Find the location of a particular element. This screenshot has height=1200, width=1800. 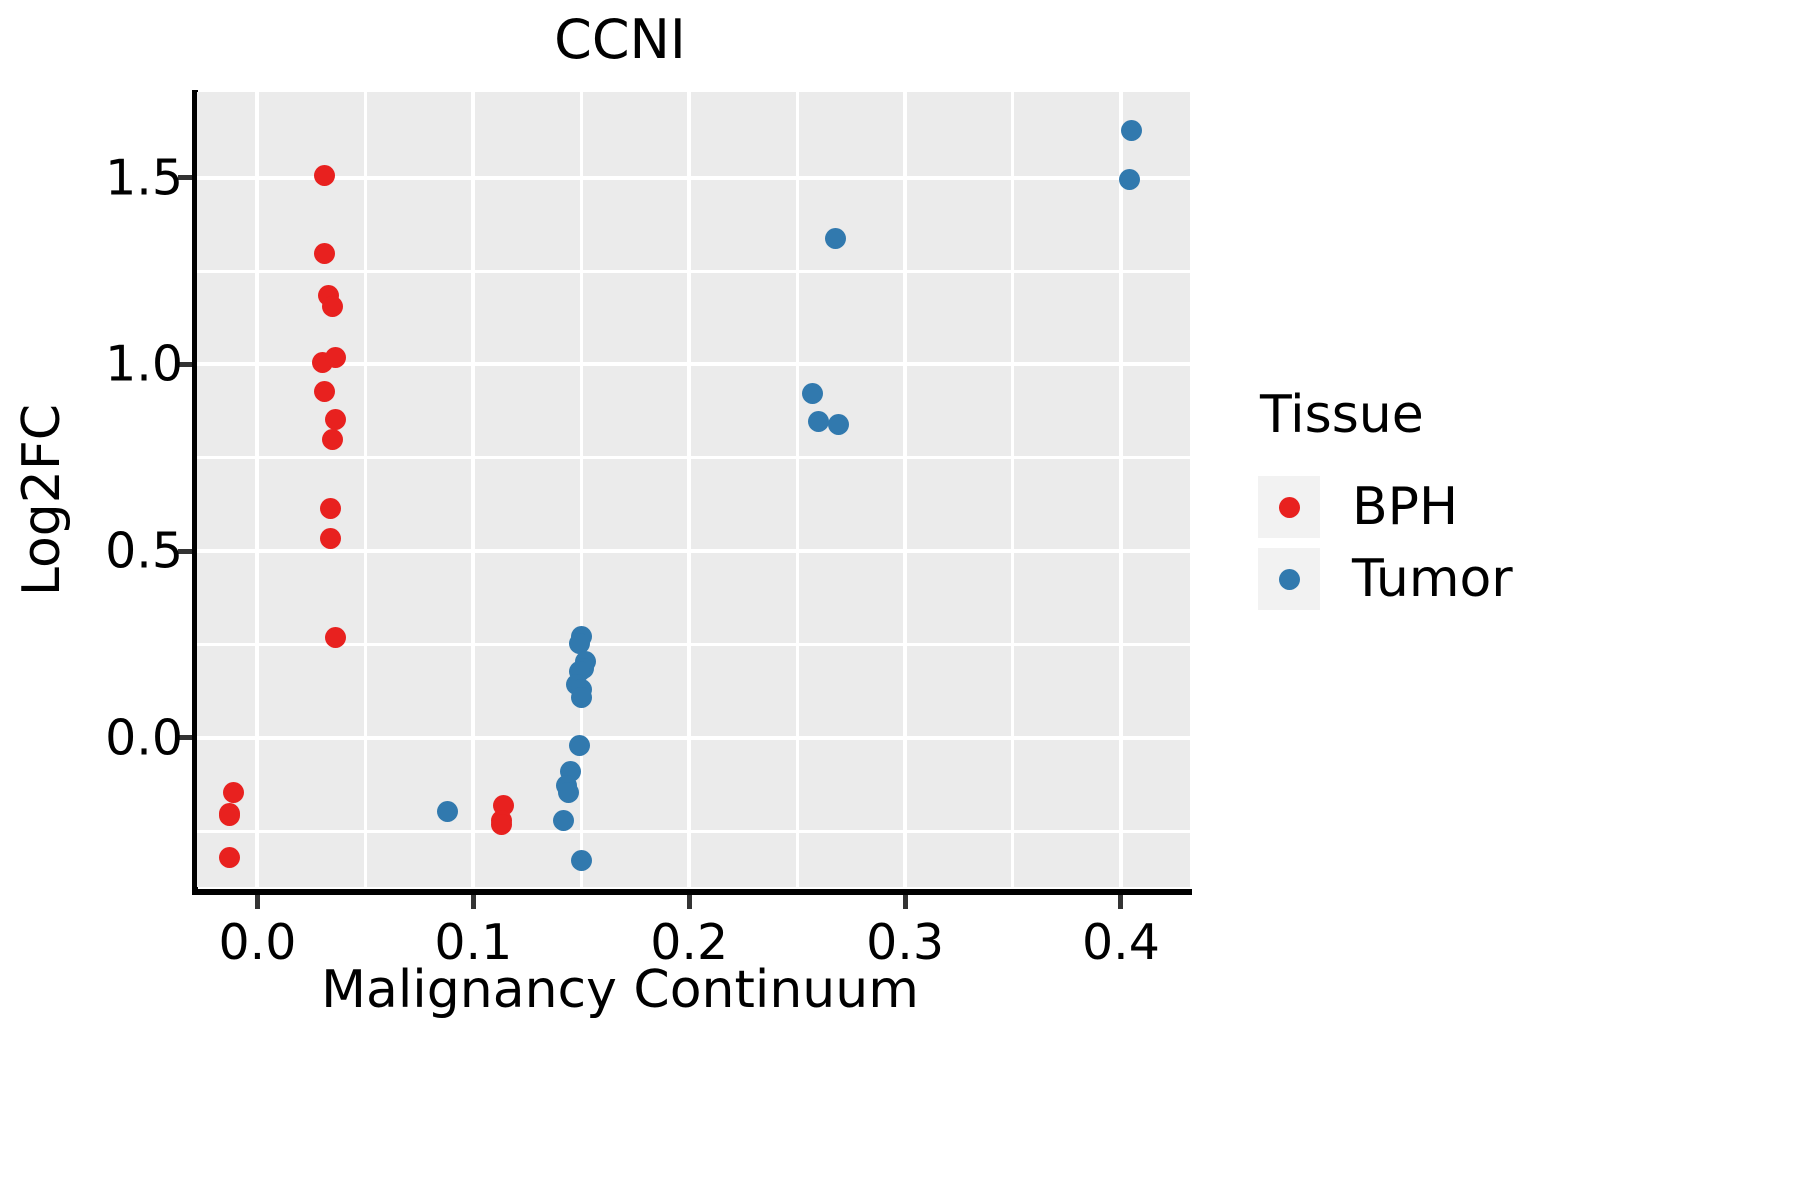

x-tick-label: 0.0 is located at coordinates (257, 942).